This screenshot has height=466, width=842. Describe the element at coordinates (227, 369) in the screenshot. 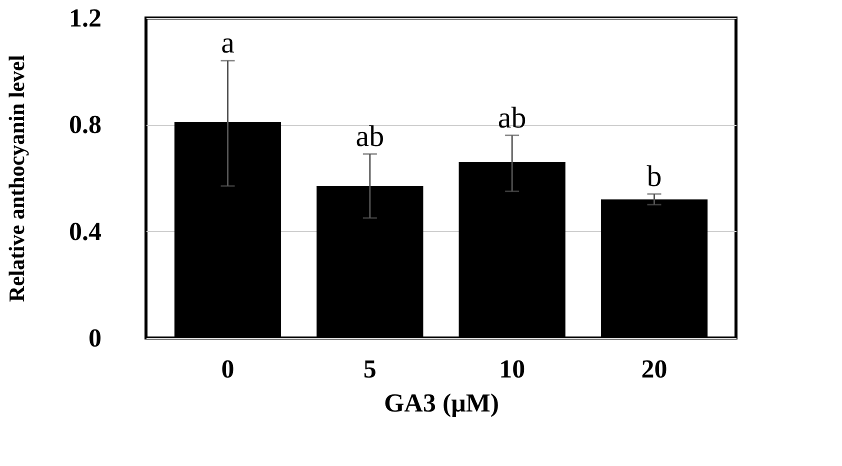

I see `x-tick-label: 0` at that location.